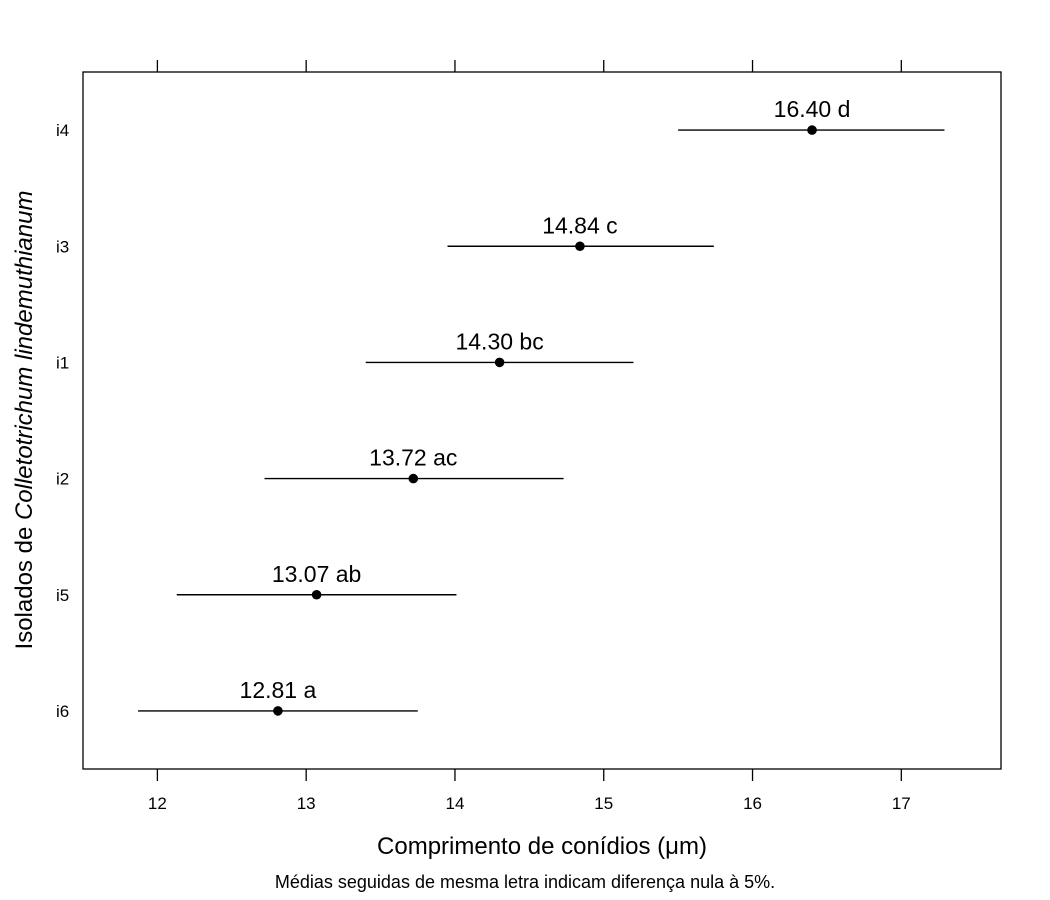 The height and width of the screenshot is (900, 1050). Describe the element at coordinates (529, 66) in the screenshot. I see `x-axis-top` at that location.